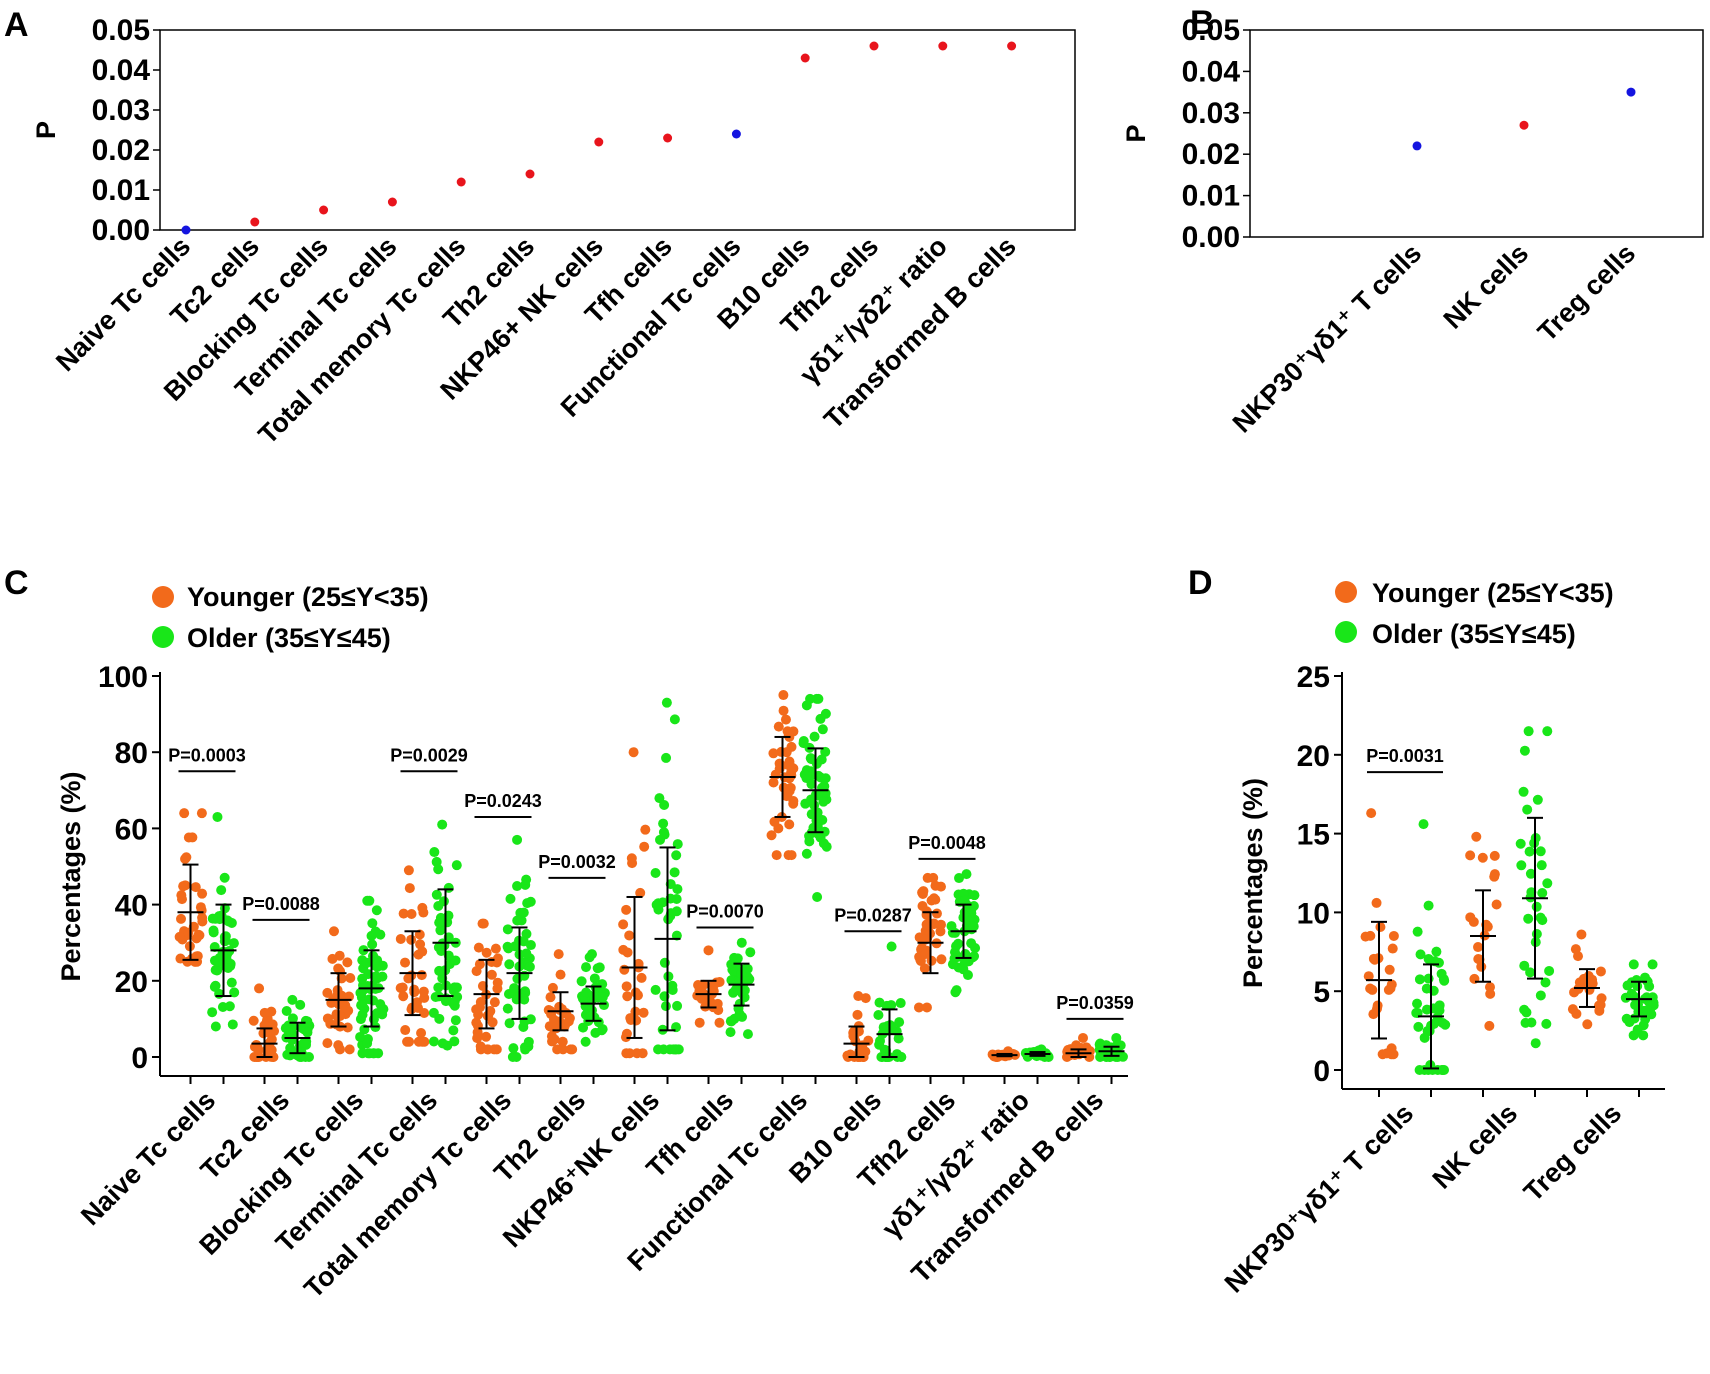 This screenshot has width=1710, height=1374. Describe the element at coordinates (1211, 71) in the screenshot. I see `y-tick-label: 0.04` at that location.